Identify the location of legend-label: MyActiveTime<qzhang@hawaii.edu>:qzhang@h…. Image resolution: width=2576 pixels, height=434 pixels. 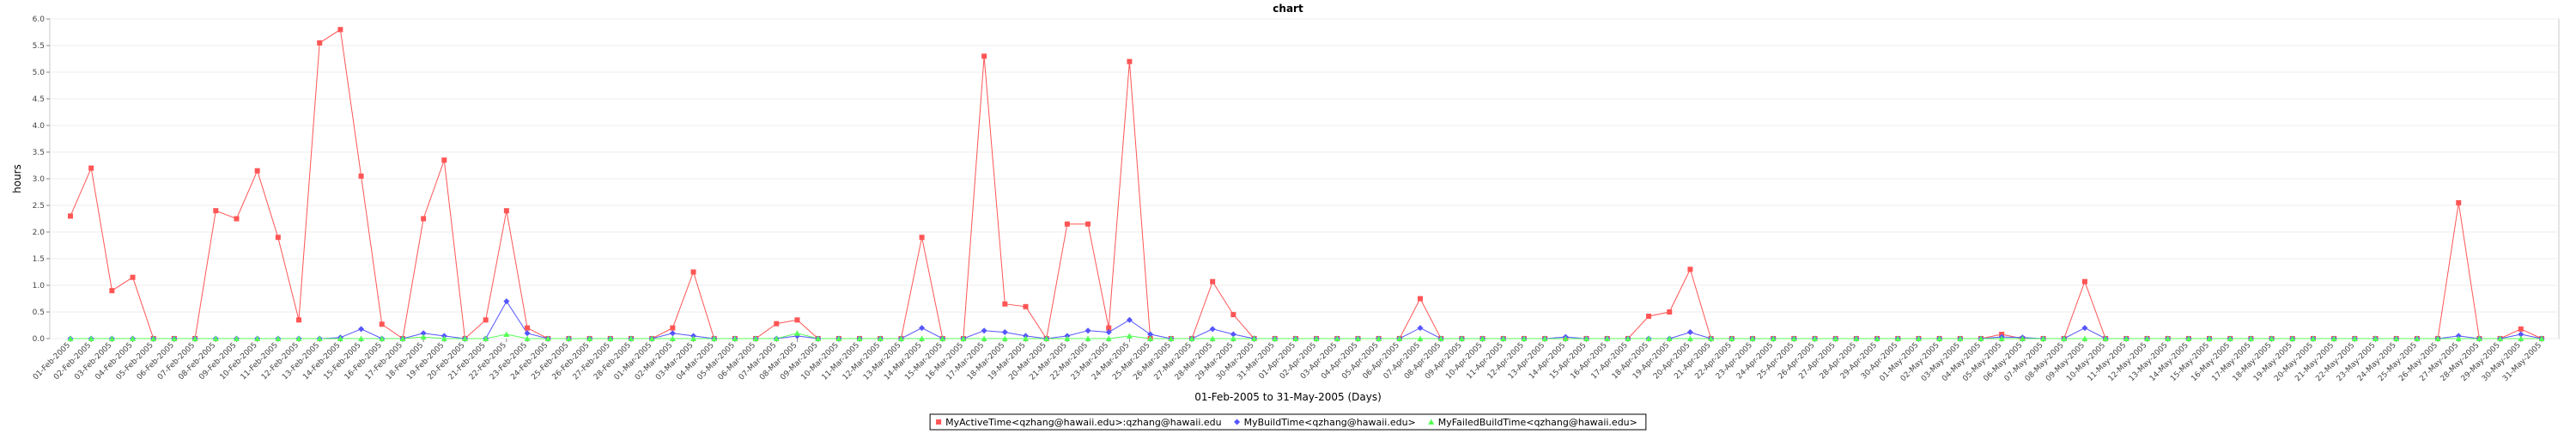
(1083, 422).